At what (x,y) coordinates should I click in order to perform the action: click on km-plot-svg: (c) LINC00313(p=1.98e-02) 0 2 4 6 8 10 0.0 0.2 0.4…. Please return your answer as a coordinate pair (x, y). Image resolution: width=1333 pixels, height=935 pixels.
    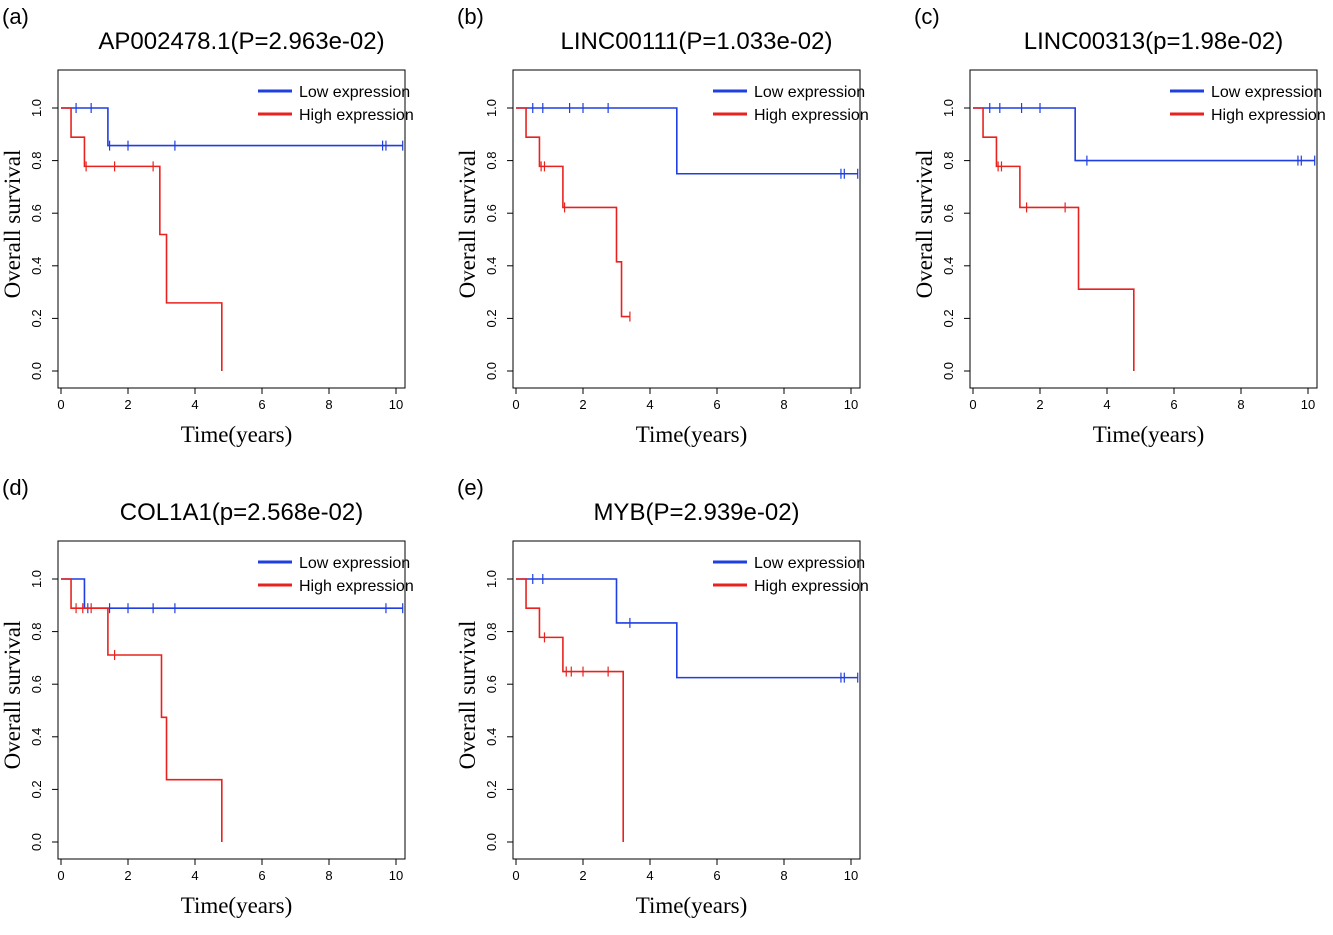
    Looking at the image, I should click on (1119, 225).